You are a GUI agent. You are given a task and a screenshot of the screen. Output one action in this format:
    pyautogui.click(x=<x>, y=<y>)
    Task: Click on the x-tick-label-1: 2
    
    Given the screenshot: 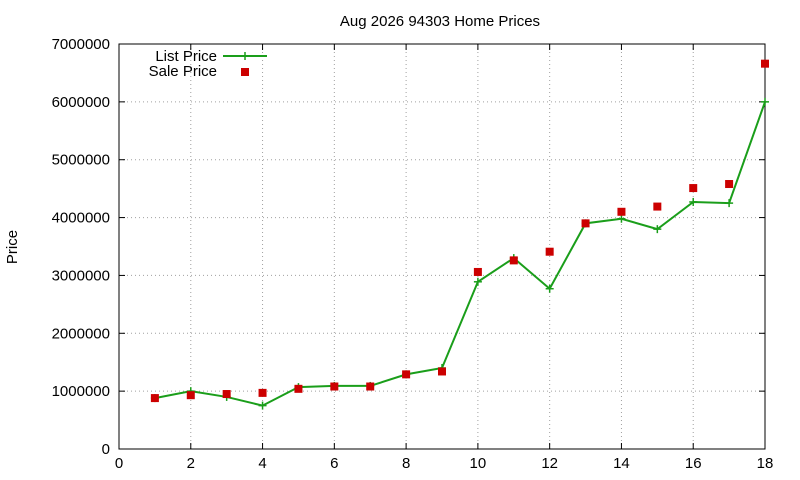 What is the action you would take?
    pyautogui.click(x=191, y=463)
    